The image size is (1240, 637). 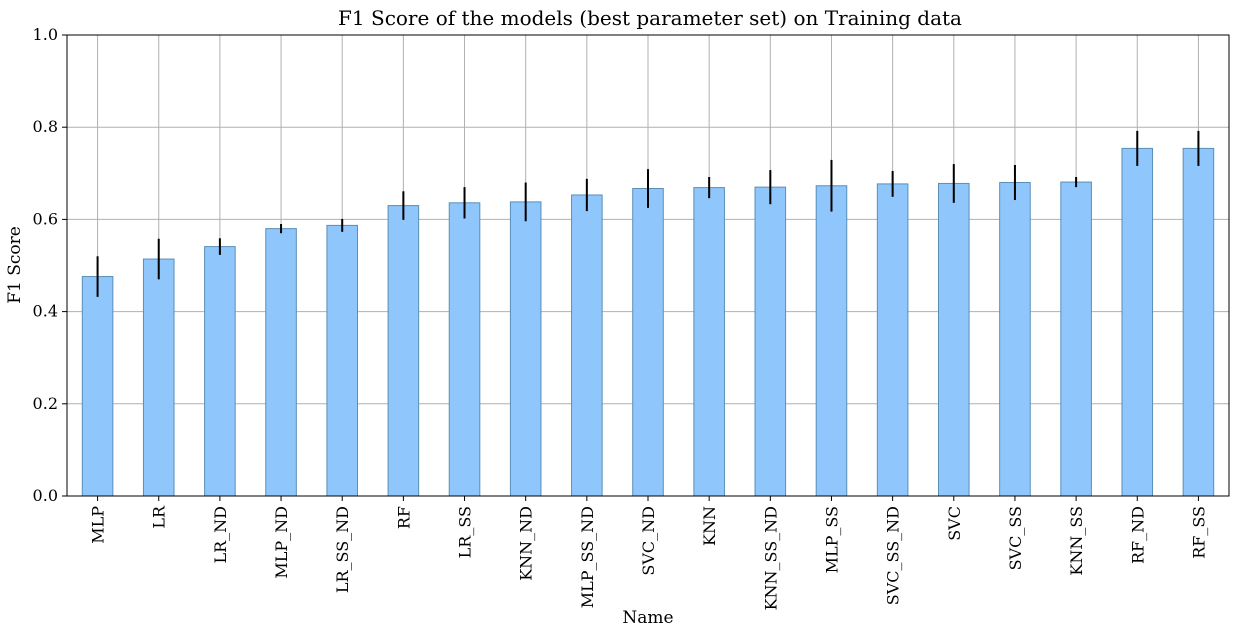 I want to click on x-tick-label: MLP_SS, so click(x=831, y=539).